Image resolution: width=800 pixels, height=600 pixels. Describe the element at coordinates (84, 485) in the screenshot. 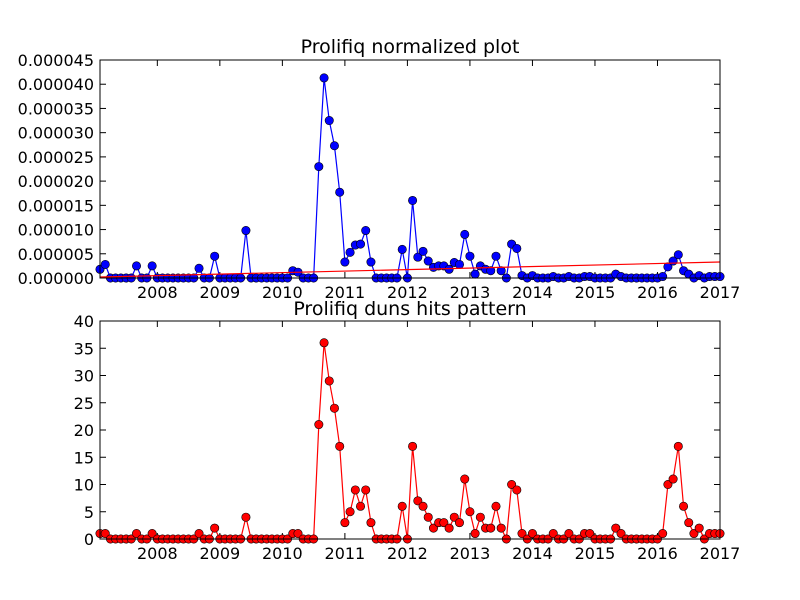

I see `duns-hits-plot-y-tick-label: 10` at that location.